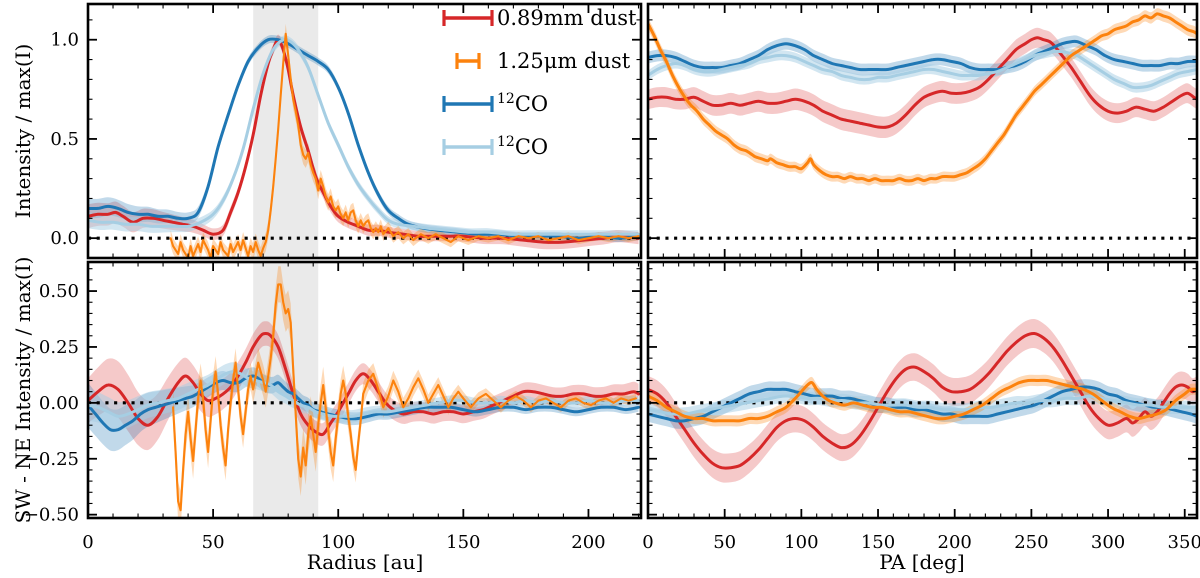 This screenshot has height=578, width=1200. I want to click on y-axis-label-top: Intensity / max(I), so click(23, 131).